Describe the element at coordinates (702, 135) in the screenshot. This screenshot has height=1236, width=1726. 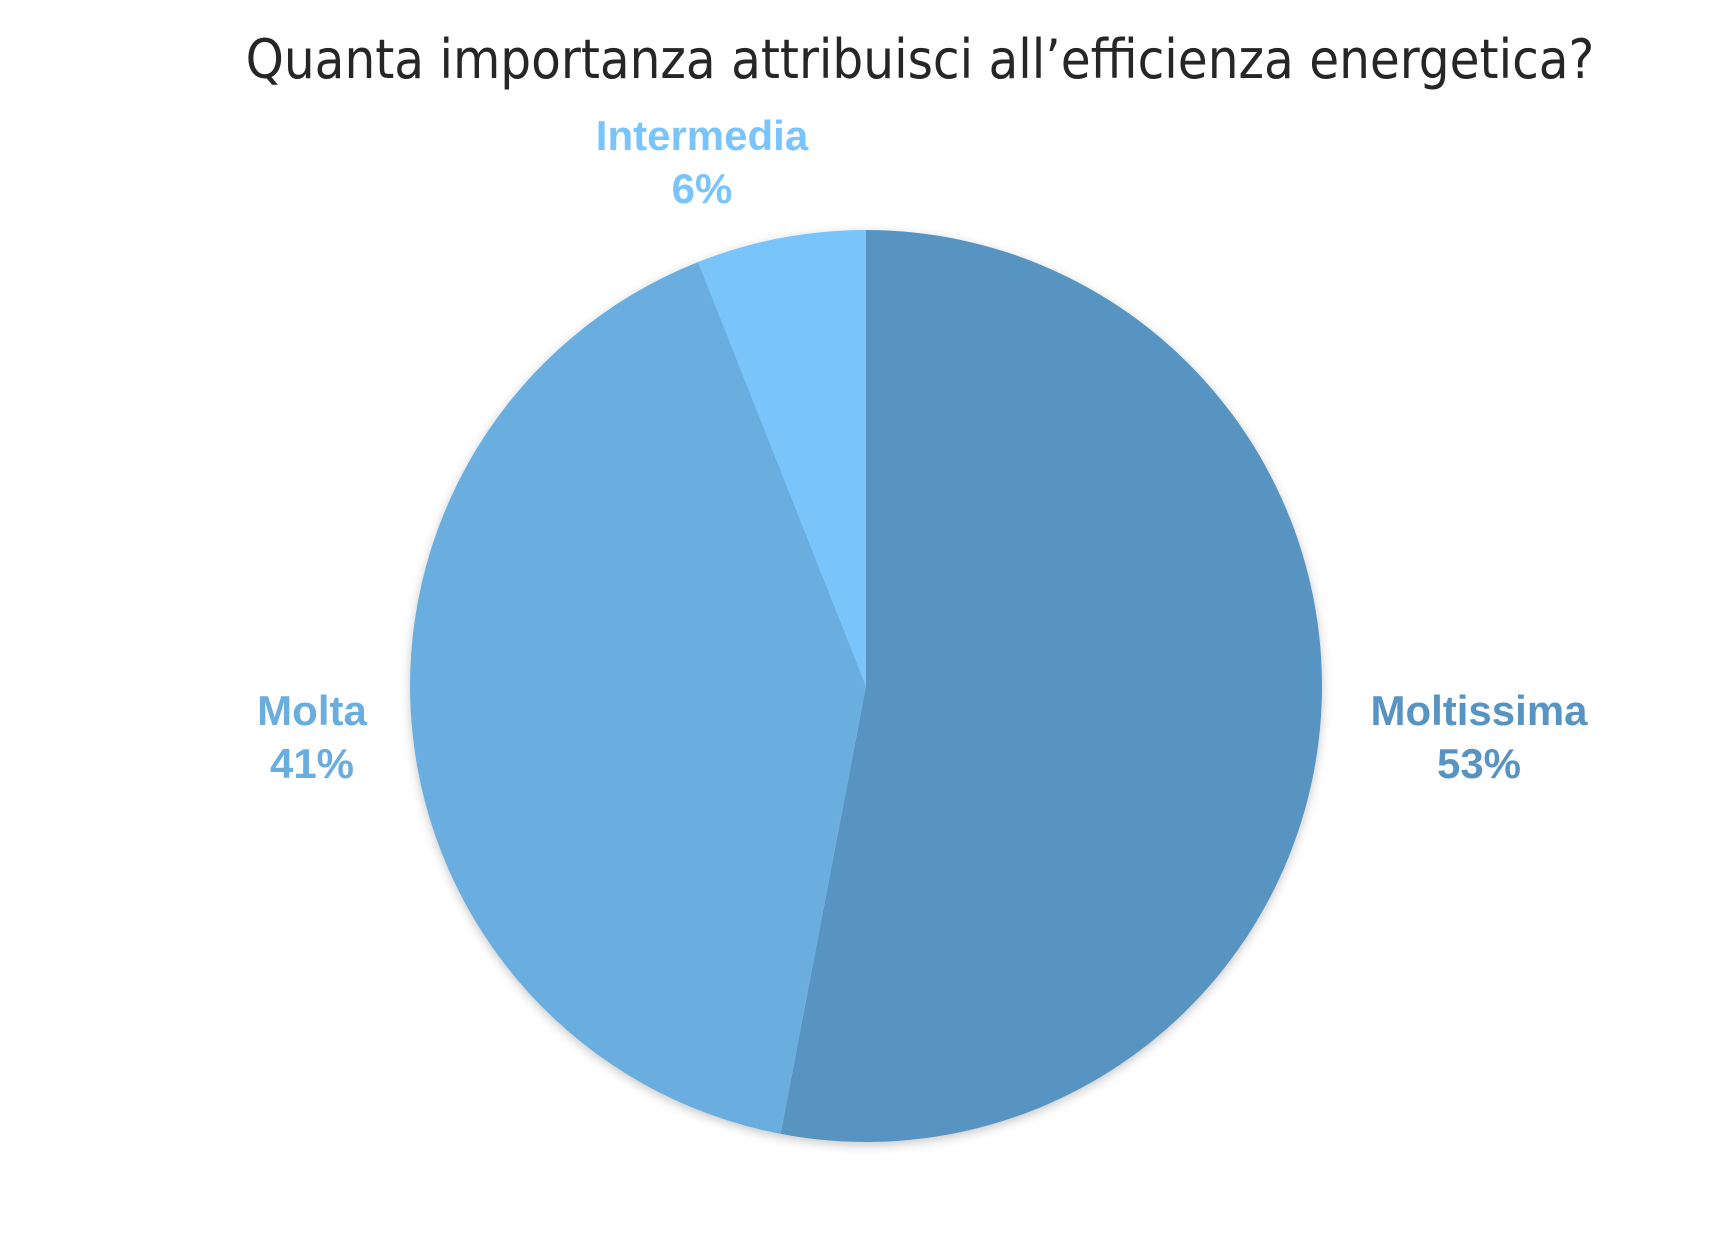
I see `slice-label-intermedia: Intermedia` at that location.